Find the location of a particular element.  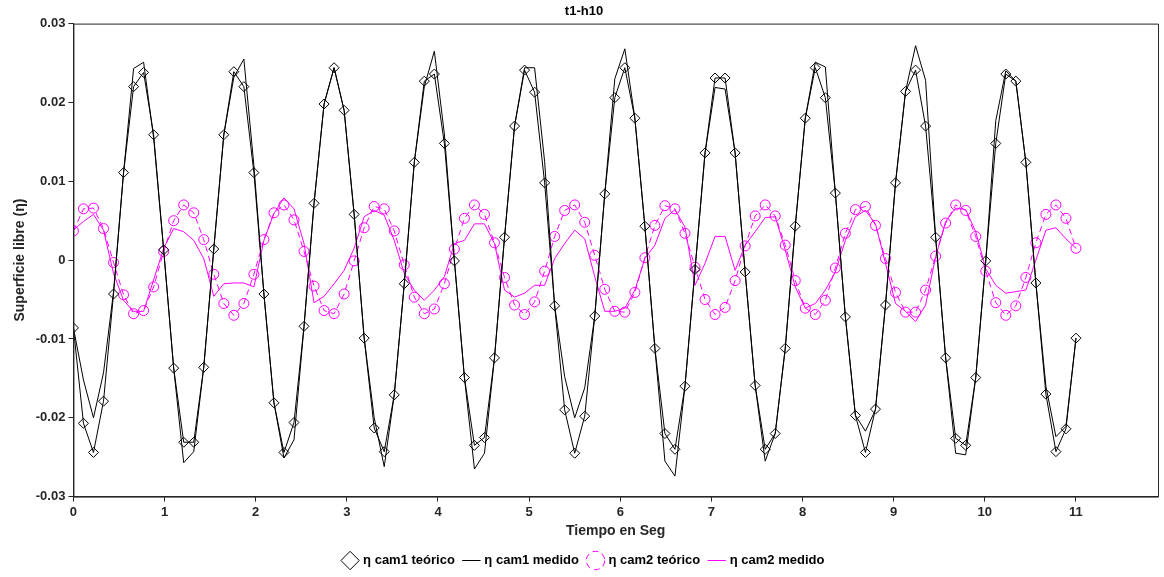

legend-label: η cam1 teórico is located at coordinates (409, 560).